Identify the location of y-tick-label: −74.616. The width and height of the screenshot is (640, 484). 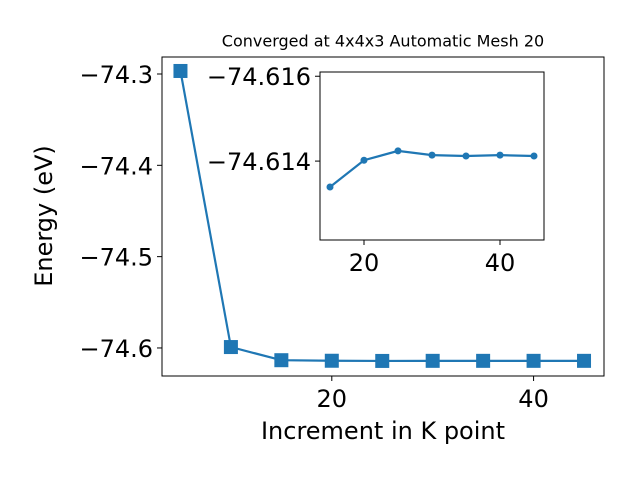
(259, 77).